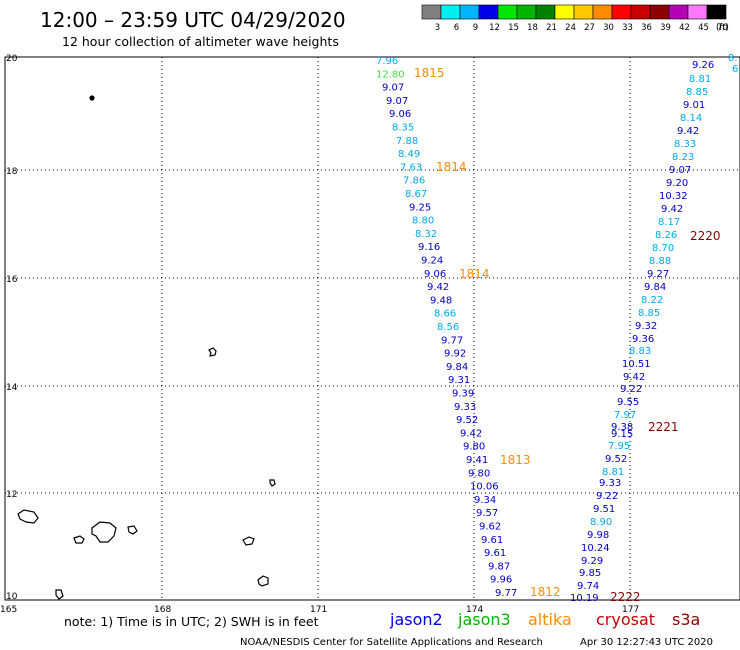 Image resolution: width=740 pixels, height=650 pixels. I want to click on legend-unit: (ft), so click(722, 28).